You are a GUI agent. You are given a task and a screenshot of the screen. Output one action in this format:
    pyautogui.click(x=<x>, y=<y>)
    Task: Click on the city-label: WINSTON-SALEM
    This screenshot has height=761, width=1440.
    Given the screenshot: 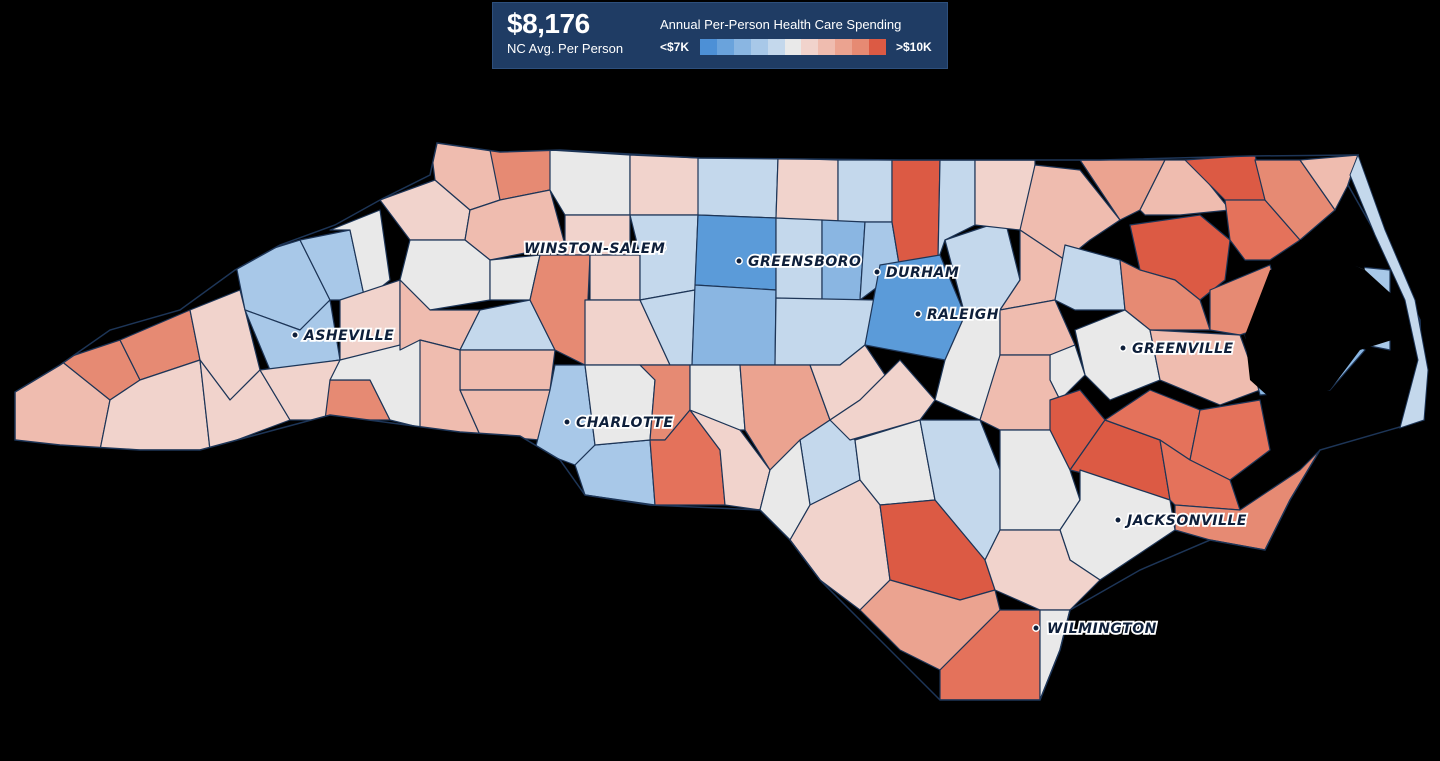 What is the action you would take?
    pyautogui.click(x=594, y=249)
    